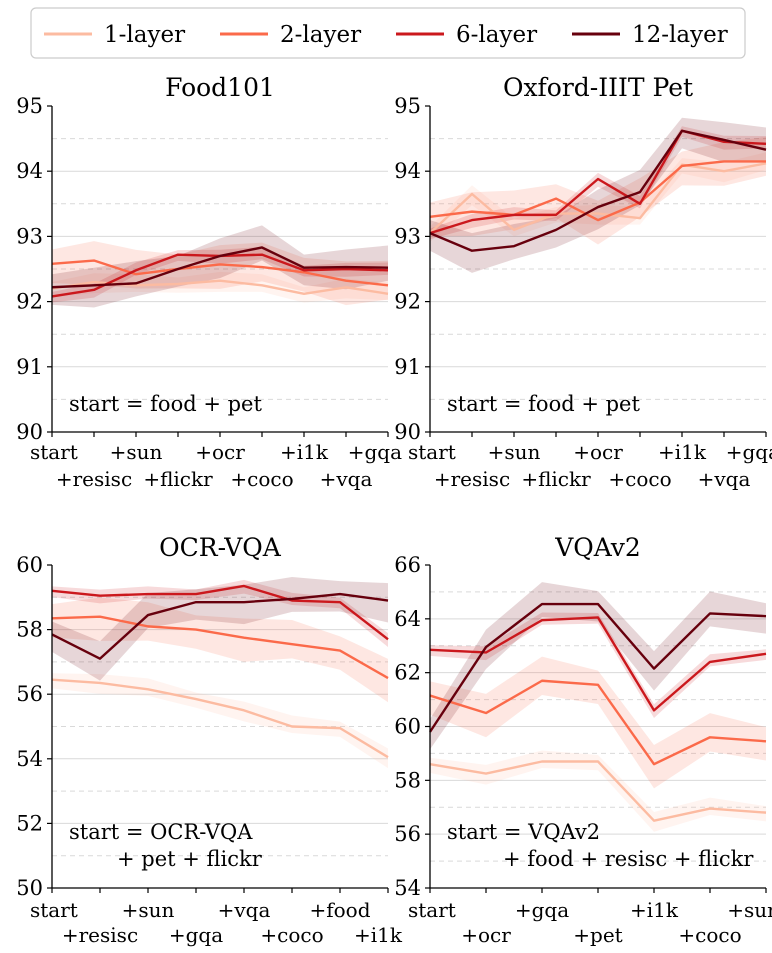 This screenshot has height=953, width=772. Describe the element at coordinates (407, 673) in the screenshot. I see `y-tick-label: 62` at that location.